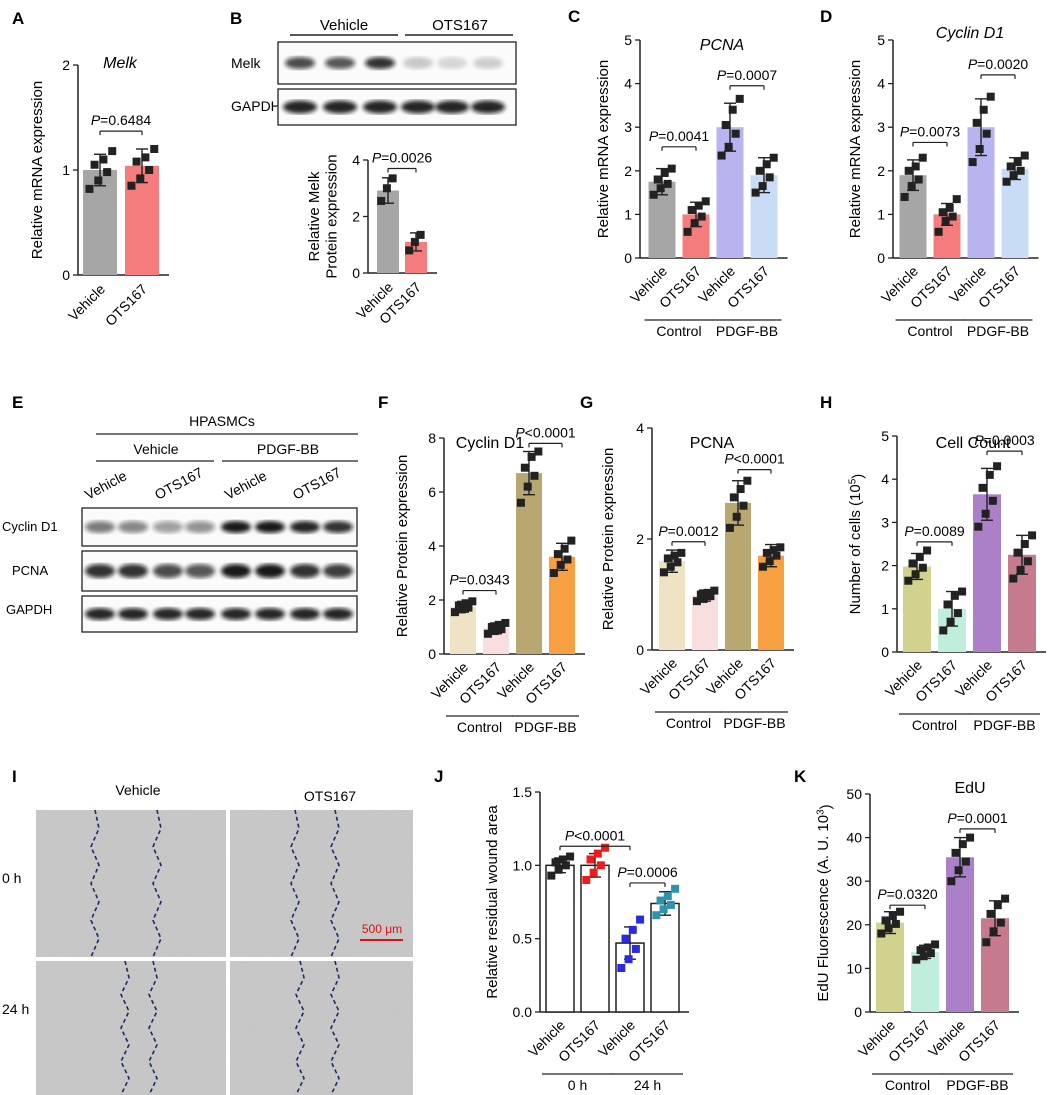 This screenshot has width=1059, height=1095. What do you see at coordinates (679, 136) in the screenshot?
I see `chart-c-pvalue-label: P=0.0041` at bounding box center [679, 136].